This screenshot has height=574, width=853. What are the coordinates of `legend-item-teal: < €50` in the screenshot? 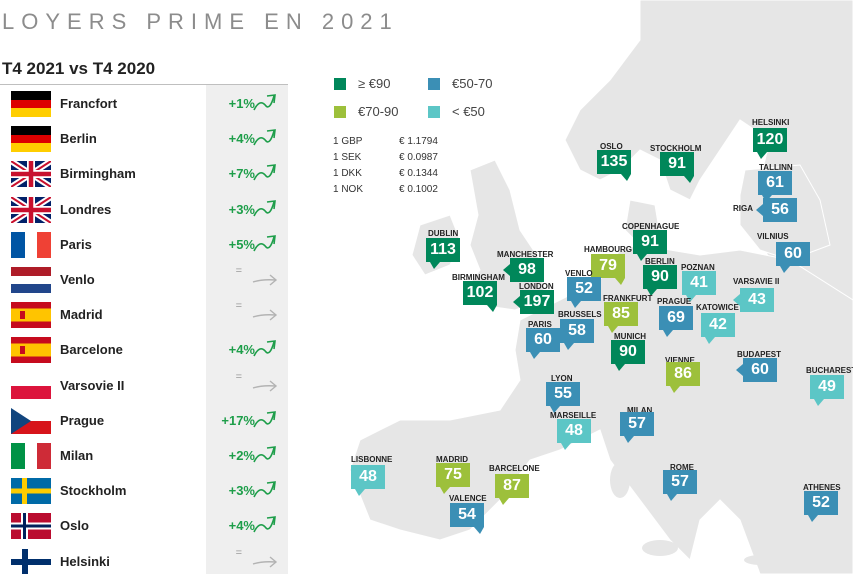 It's located at (456, 111).